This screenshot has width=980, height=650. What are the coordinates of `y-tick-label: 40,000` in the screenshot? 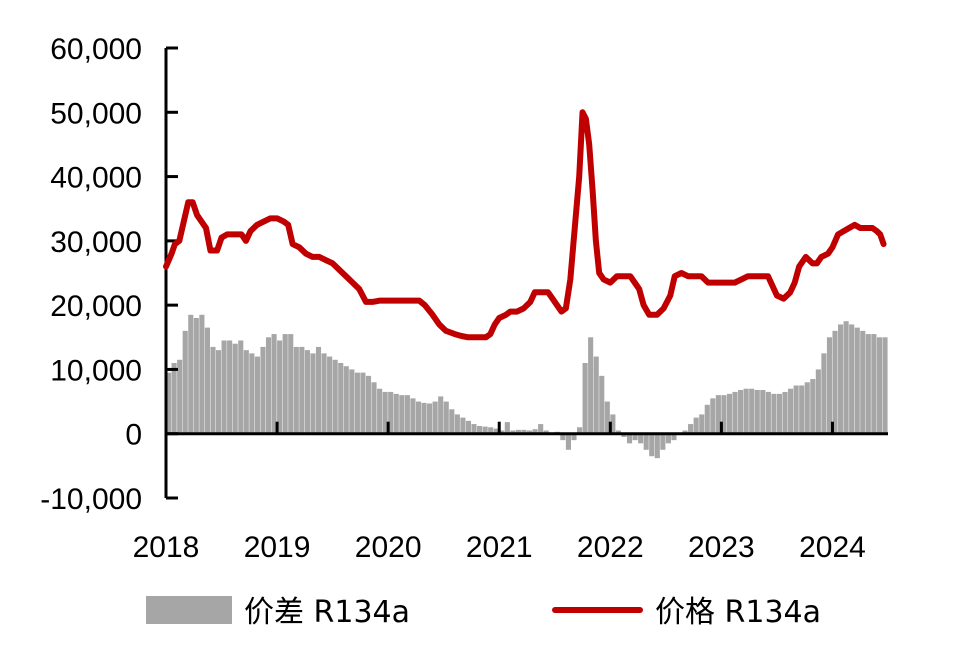 It's located at (96, 178).